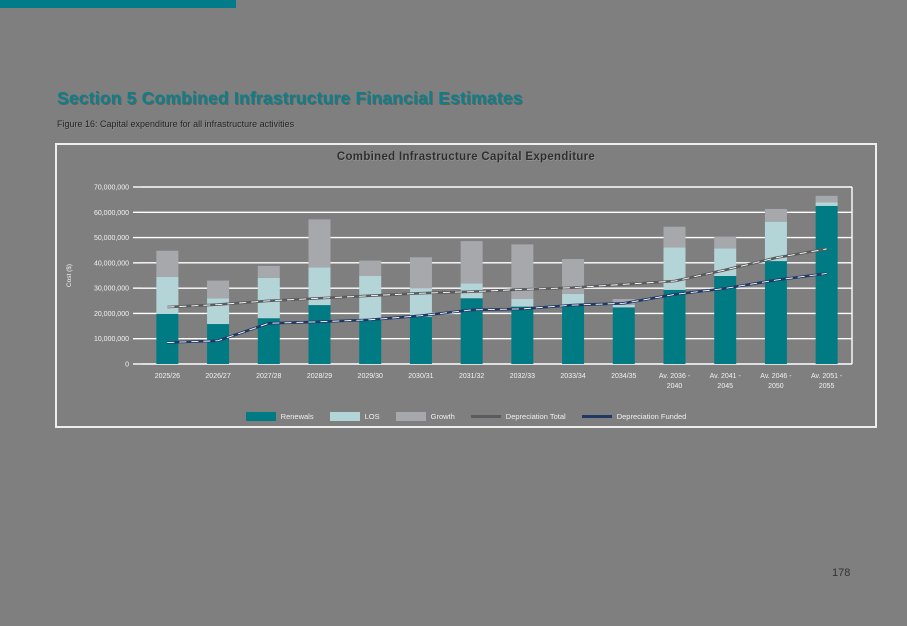 The height and width of the screenshot is (626, 907). I want to click on page-number: 178, so click(841, 573).